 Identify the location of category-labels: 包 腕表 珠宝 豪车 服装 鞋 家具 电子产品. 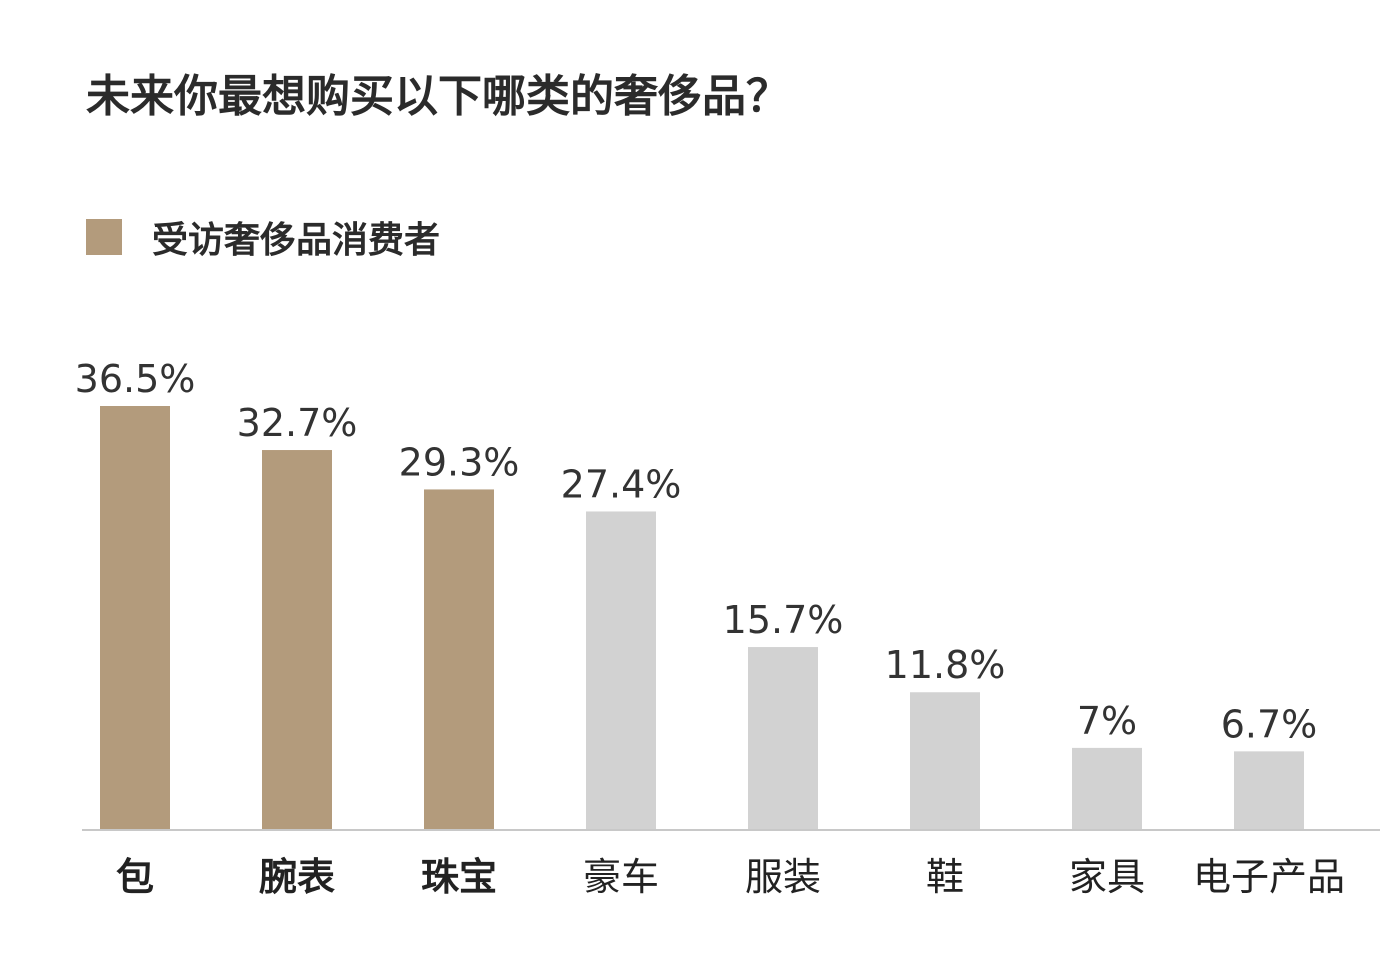
(730, 877).